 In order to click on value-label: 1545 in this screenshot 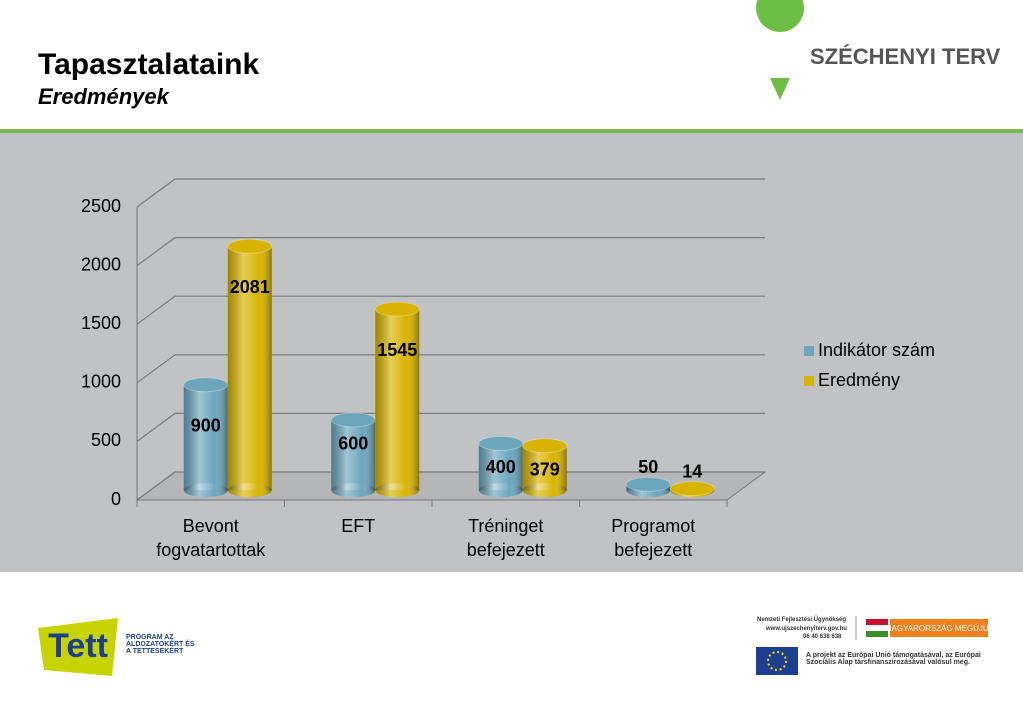, I will do `click(397, 350)`.